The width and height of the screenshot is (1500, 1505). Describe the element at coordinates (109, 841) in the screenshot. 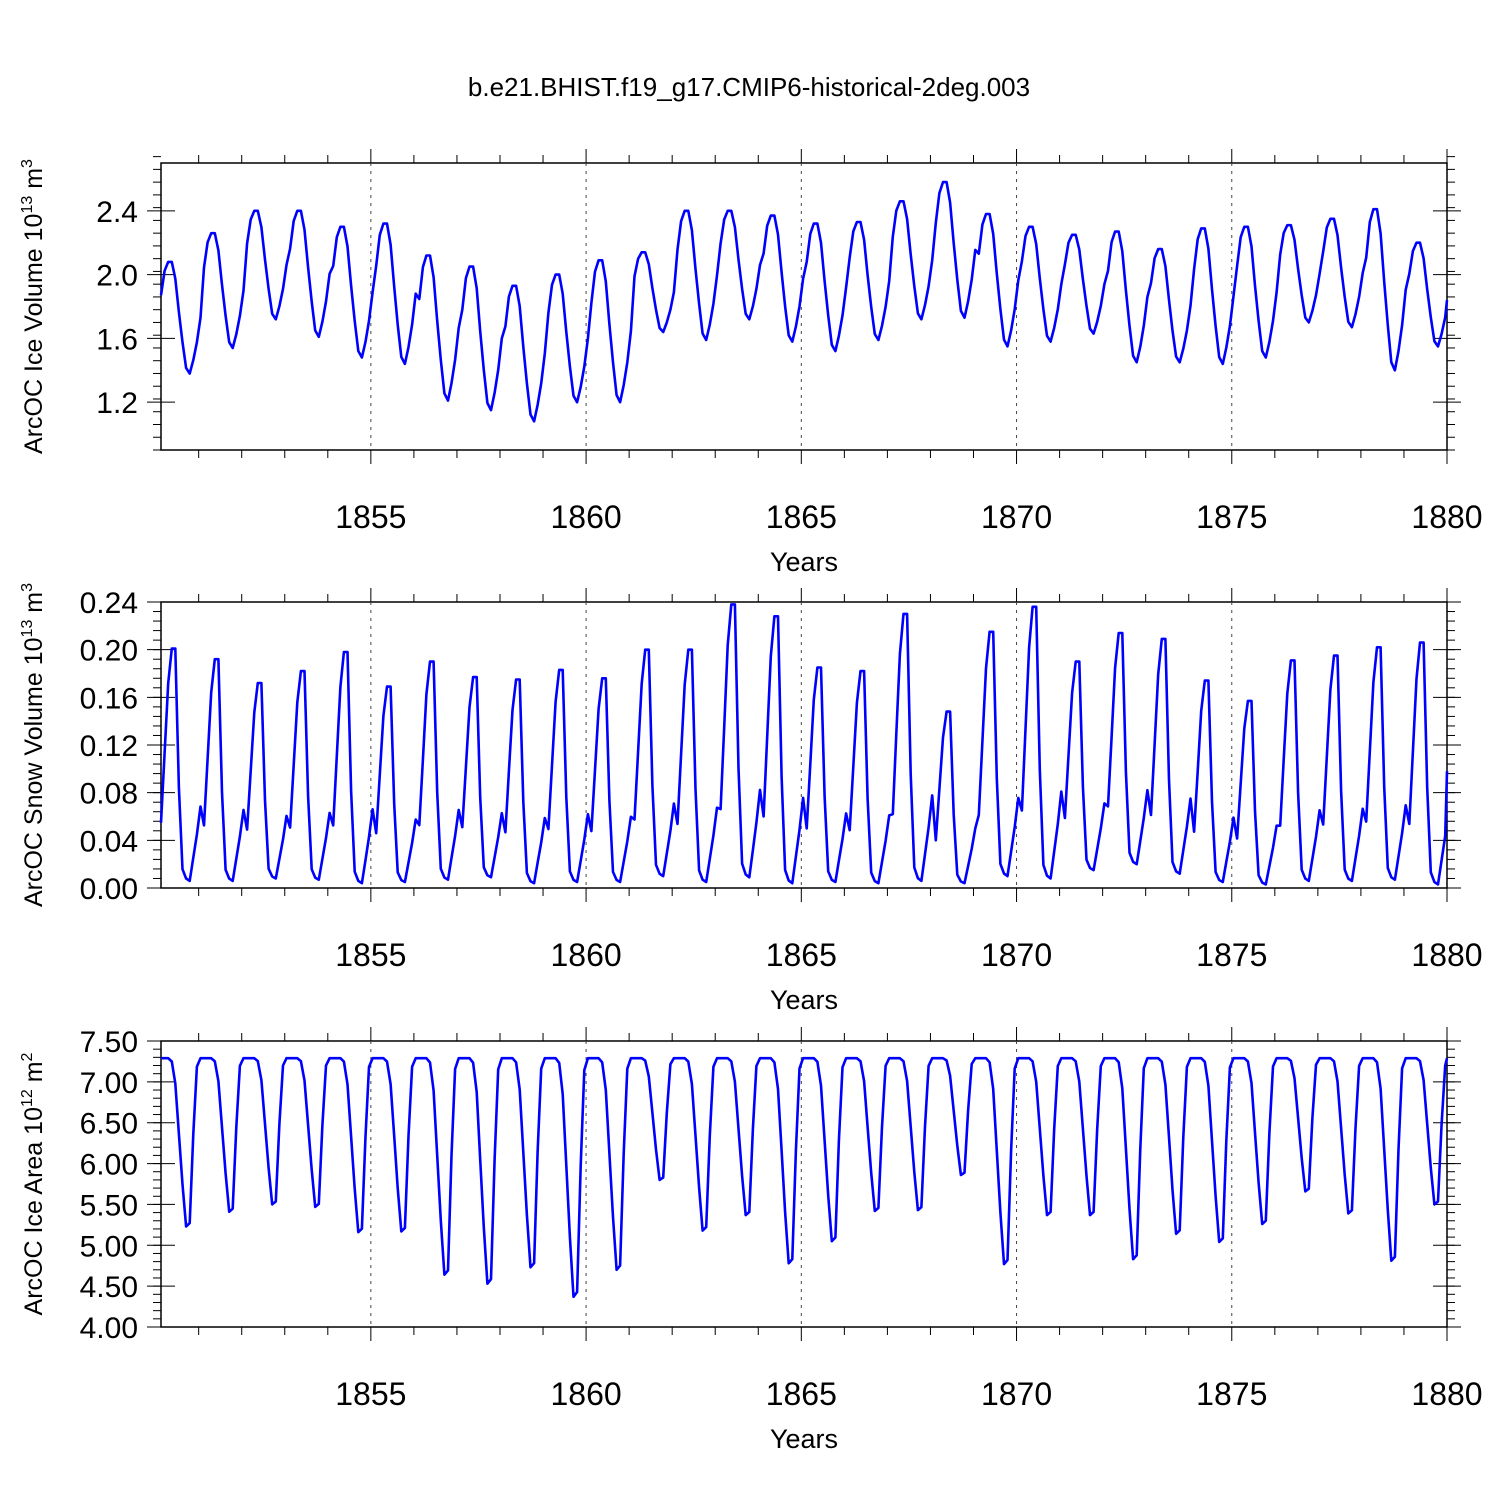

I see `y-tick-label: 0.04` at that location.